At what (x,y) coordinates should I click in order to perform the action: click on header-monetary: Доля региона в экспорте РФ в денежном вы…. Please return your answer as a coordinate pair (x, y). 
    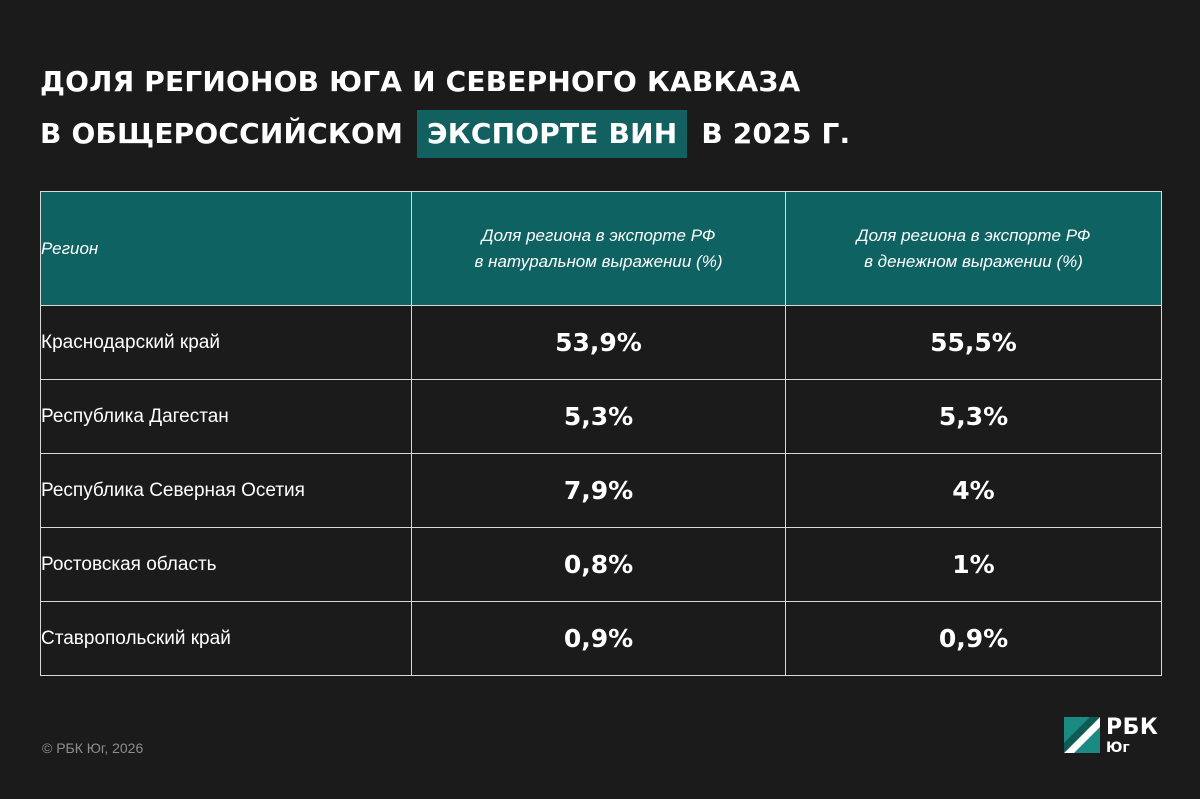
    Looking at the image, I should click on (973, 248).